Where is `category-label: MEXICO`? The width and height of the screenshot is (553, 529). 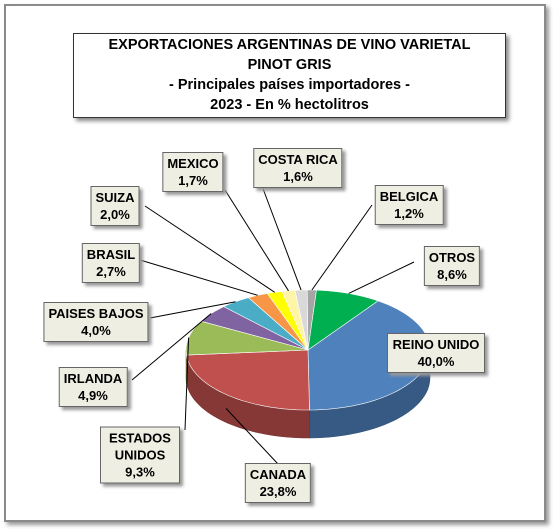 category-label: MEXICO is located at coordinates (193, 163).